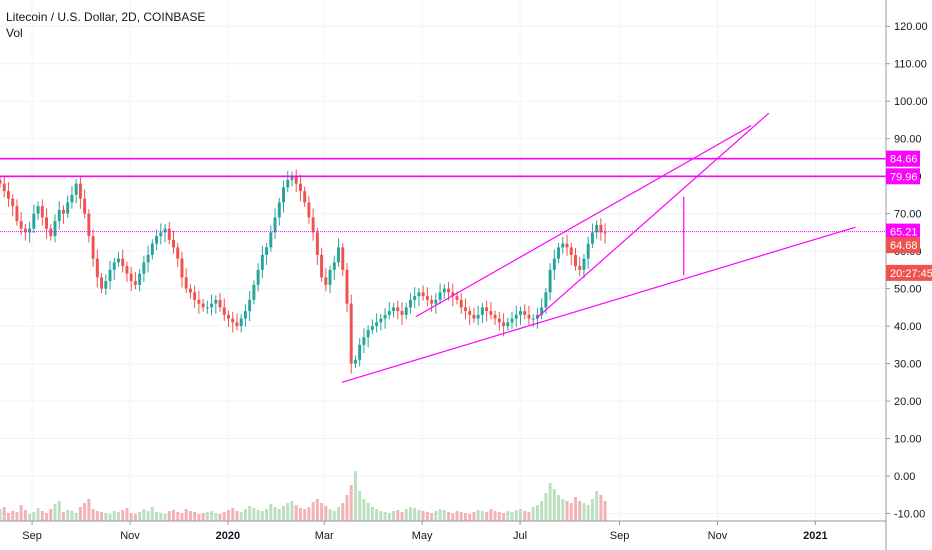 The image size is (932, 550). I want to click on time-tick-label: 2020, so click(228, 536).